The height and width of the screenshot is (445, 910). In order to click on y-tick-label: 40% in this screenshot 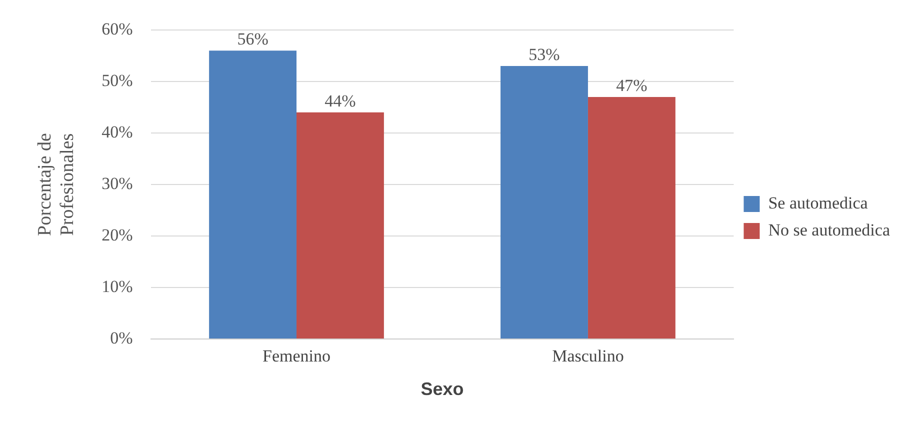, I will do `click(117, 132)`.